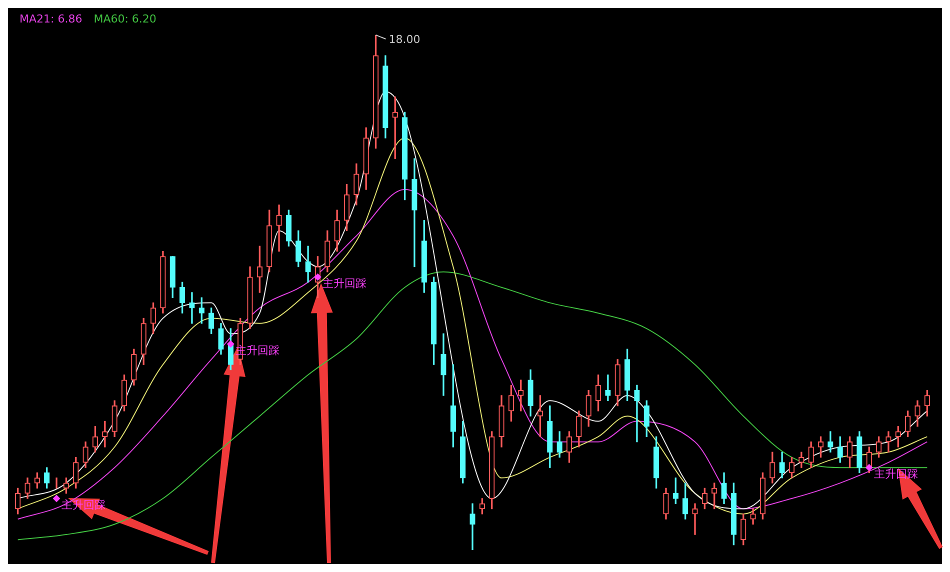 Image resolution: width=950 pixels, height=572 pixels. Describe the element at coordinates (125, 19) in the screenshot. I see `text: MA60: 6.20` at that location.